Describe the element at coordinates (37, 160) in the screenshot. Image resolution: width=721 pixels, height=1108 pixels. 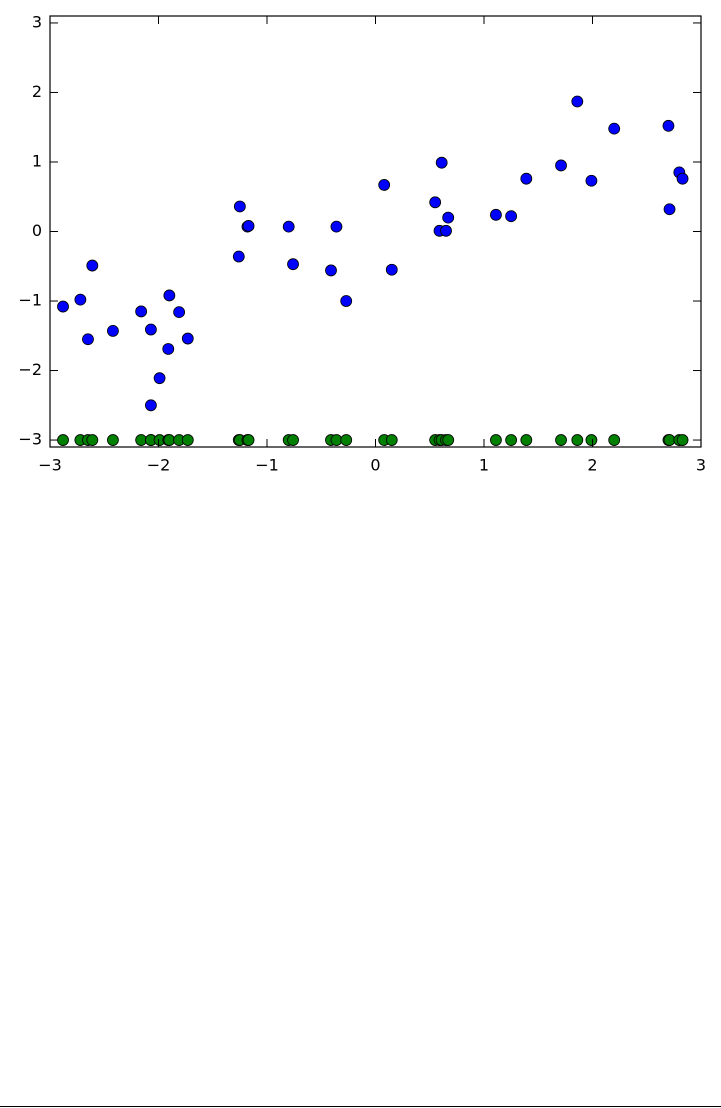
I see `y-tick-label: 1` at that location.